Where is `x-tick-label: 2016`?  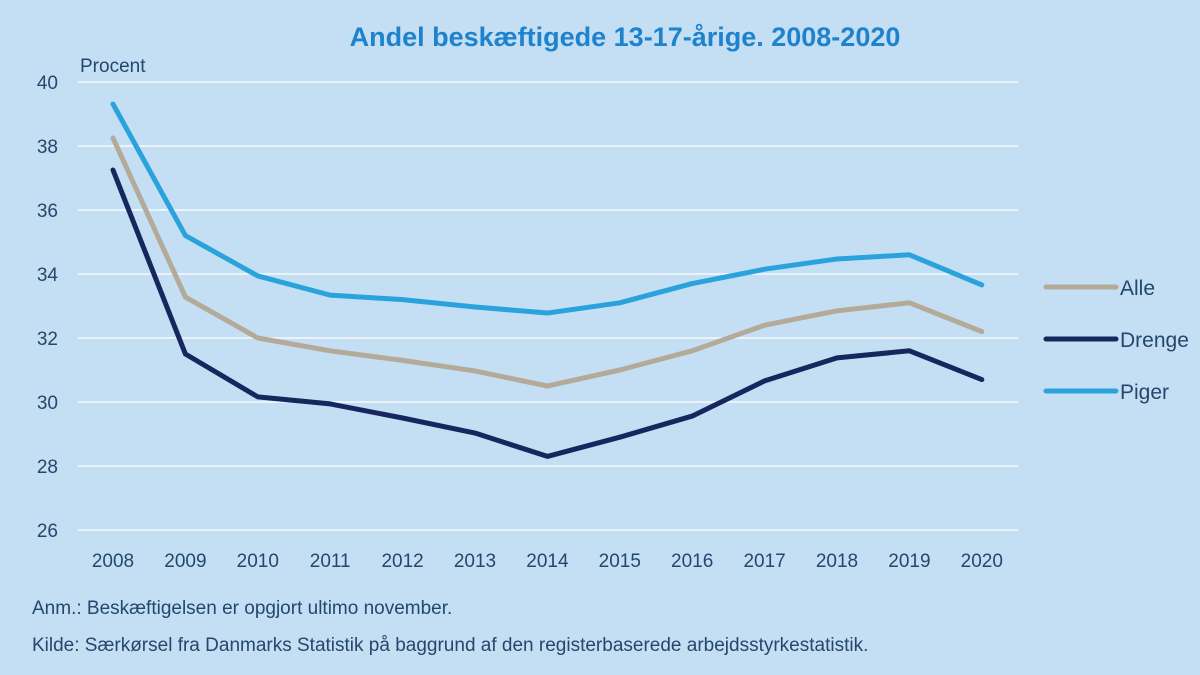 x-tick-label: 2016 is located at coordinates (692, 561).